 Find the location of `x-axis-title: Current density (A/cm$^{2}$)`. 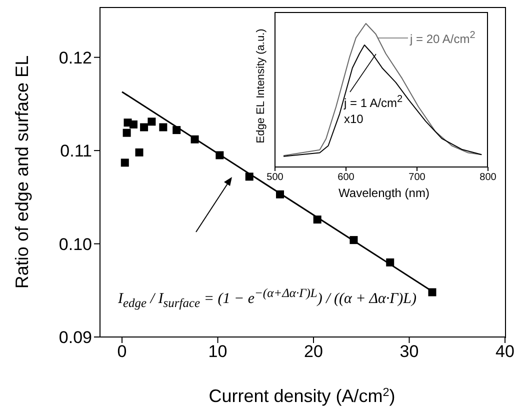

x-axis-title: Current density (A/cm$^{2}$) is located at coordinates (302, 396).